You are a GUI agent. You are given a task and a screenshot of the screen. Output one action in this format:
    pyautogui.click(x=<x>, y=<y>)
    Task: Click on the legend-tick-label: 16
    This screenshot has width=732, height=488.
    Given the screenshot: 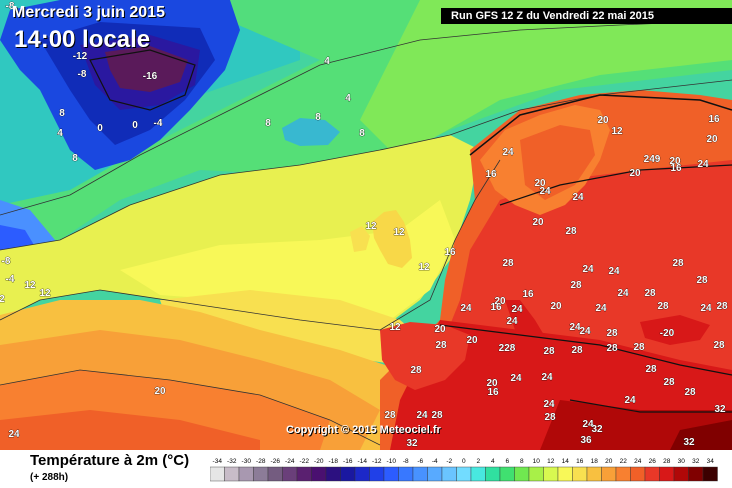 What is the action you would take?
    pyautogui.click(x=580, y=461)
    